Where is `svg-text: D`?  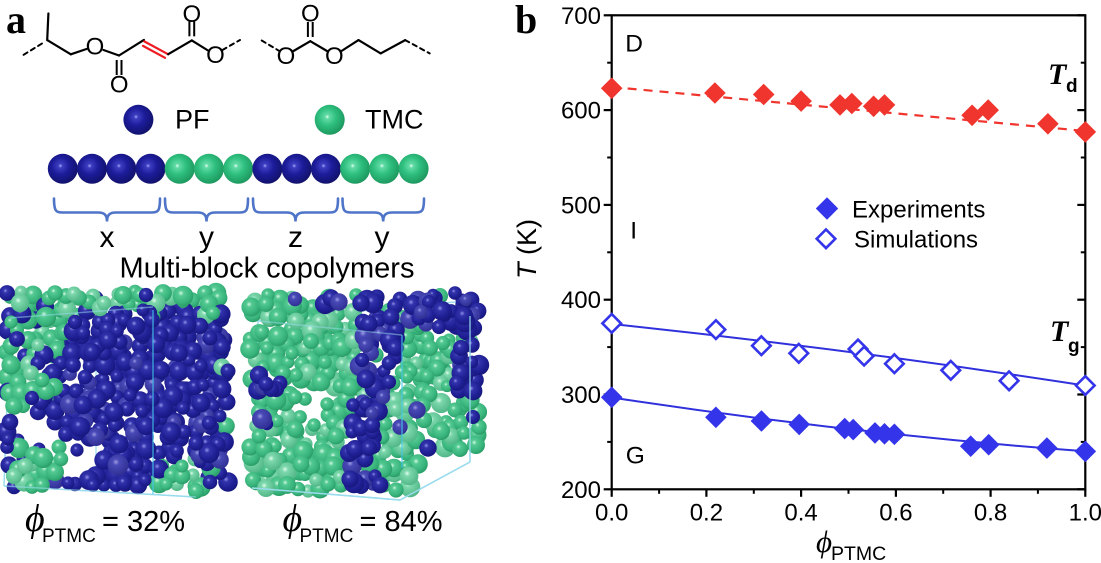
svg-text: D is located at coordinates (634, 44).